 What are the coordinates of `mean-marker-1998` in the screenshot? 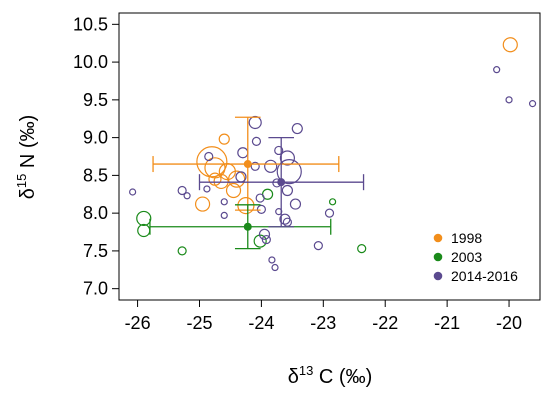 It's located at (247, 164).